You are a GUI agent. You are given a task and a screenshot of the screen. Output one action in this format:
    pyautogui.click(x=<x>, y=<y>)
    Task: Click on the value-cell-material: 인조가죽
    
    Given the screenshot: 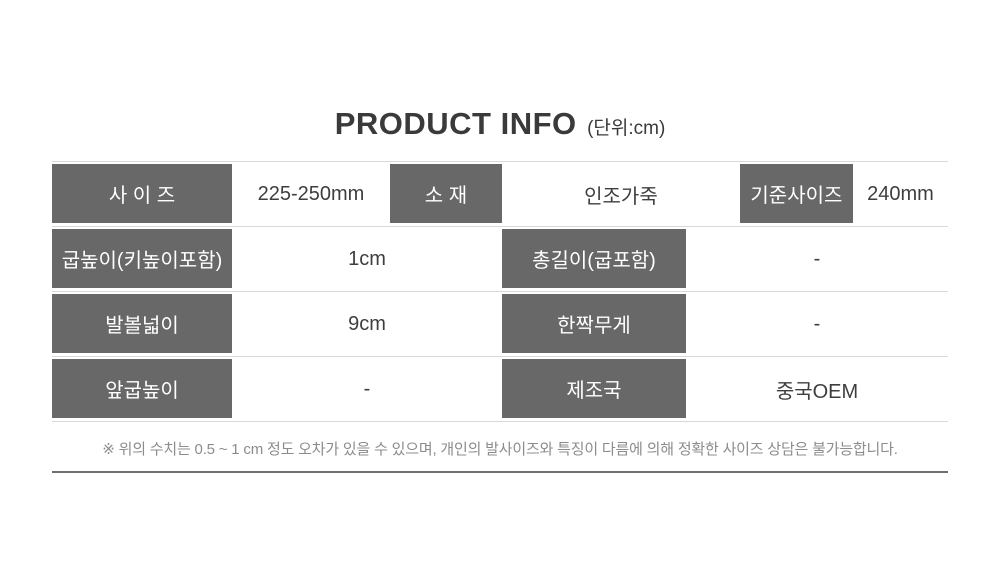 What is the action you would take?
    pyautogui.click(x=620, y=194)
    